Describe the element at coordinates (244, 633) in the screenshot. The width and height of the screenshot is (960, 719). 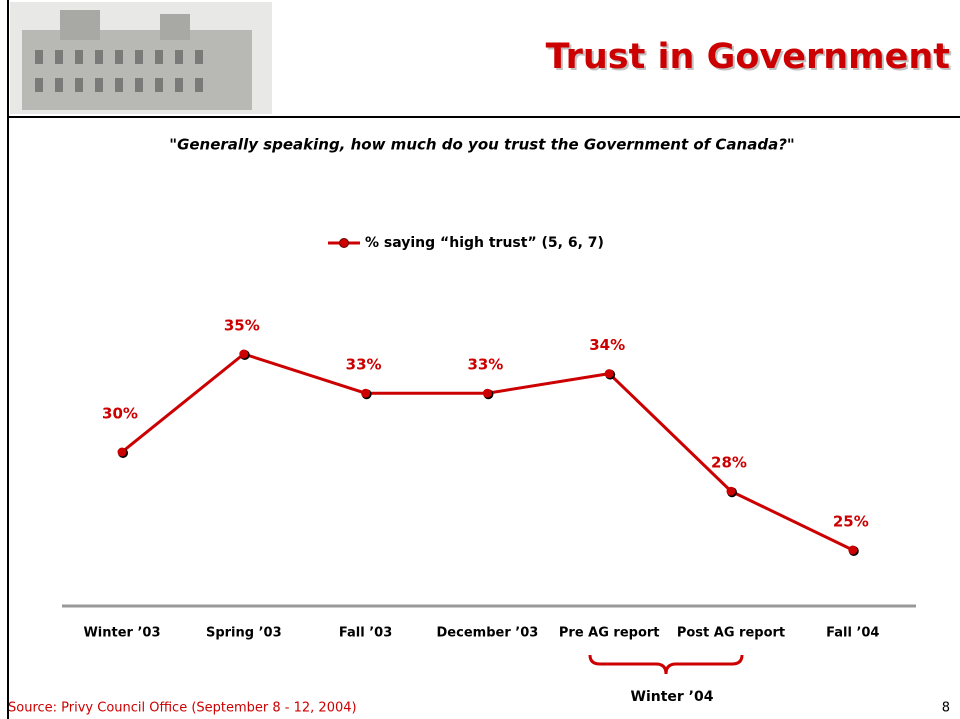
I see `x-tick-label: Spring ’03` at that location.